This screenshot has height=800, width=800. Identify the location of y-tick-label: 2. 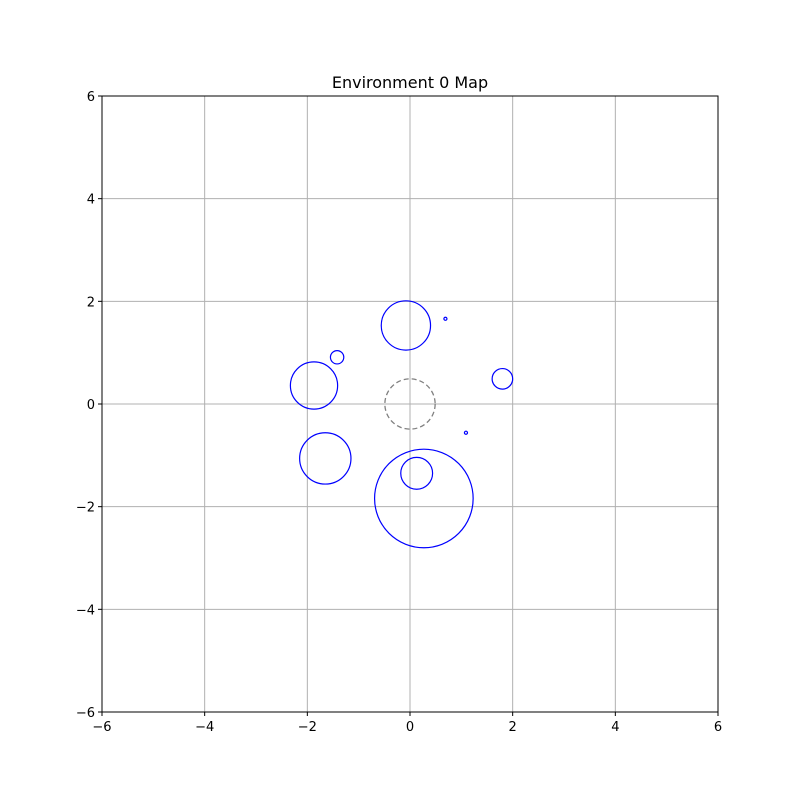
(91, 302).